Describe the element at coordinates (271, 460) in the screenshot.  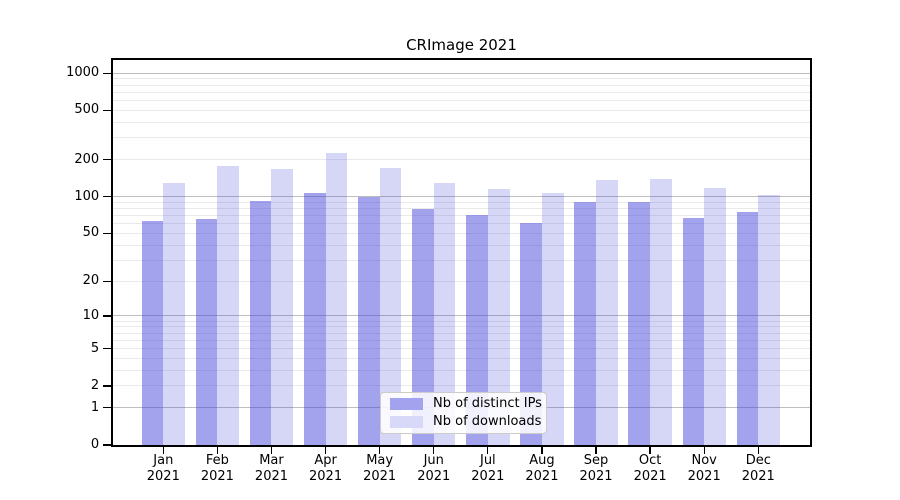
I see `x-tick-month: Mar` at that location.